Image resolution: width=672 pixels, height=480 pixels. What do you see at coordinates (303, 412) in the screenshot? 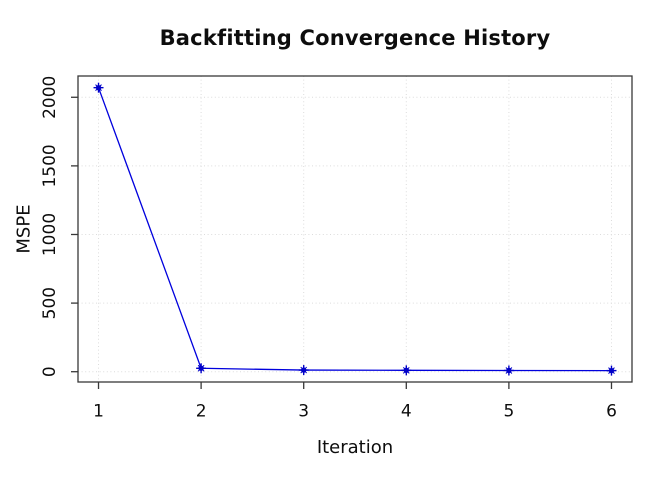
I see `x-axis-tick-label: 3` at bounding box center [303, 412].